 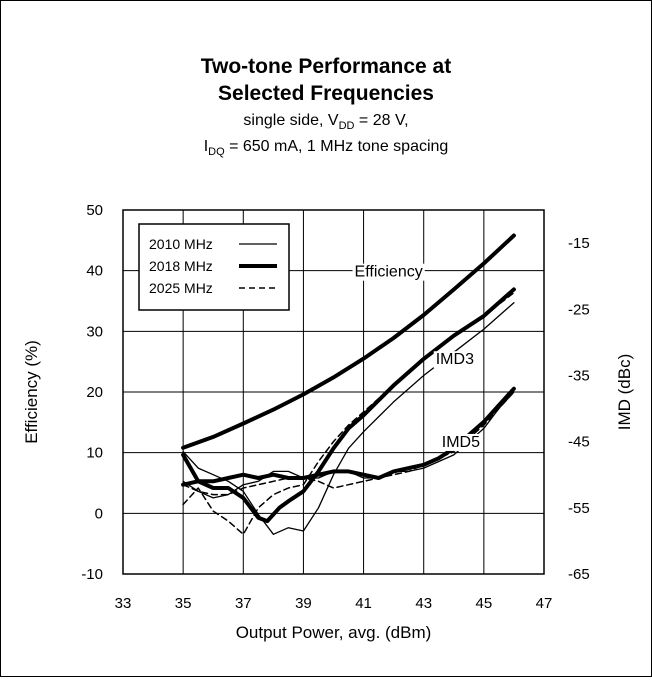 What do you see at coordinates (423, 603) in the screenshot?
I see `x-tick-label: 43` at bounding box center [423, 603].